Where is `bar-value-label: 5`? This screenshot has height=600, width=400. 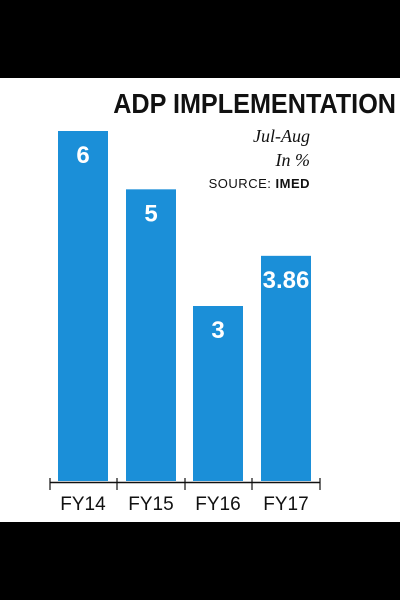
bar-value-label: 5 is located at coordinates (150, 213).